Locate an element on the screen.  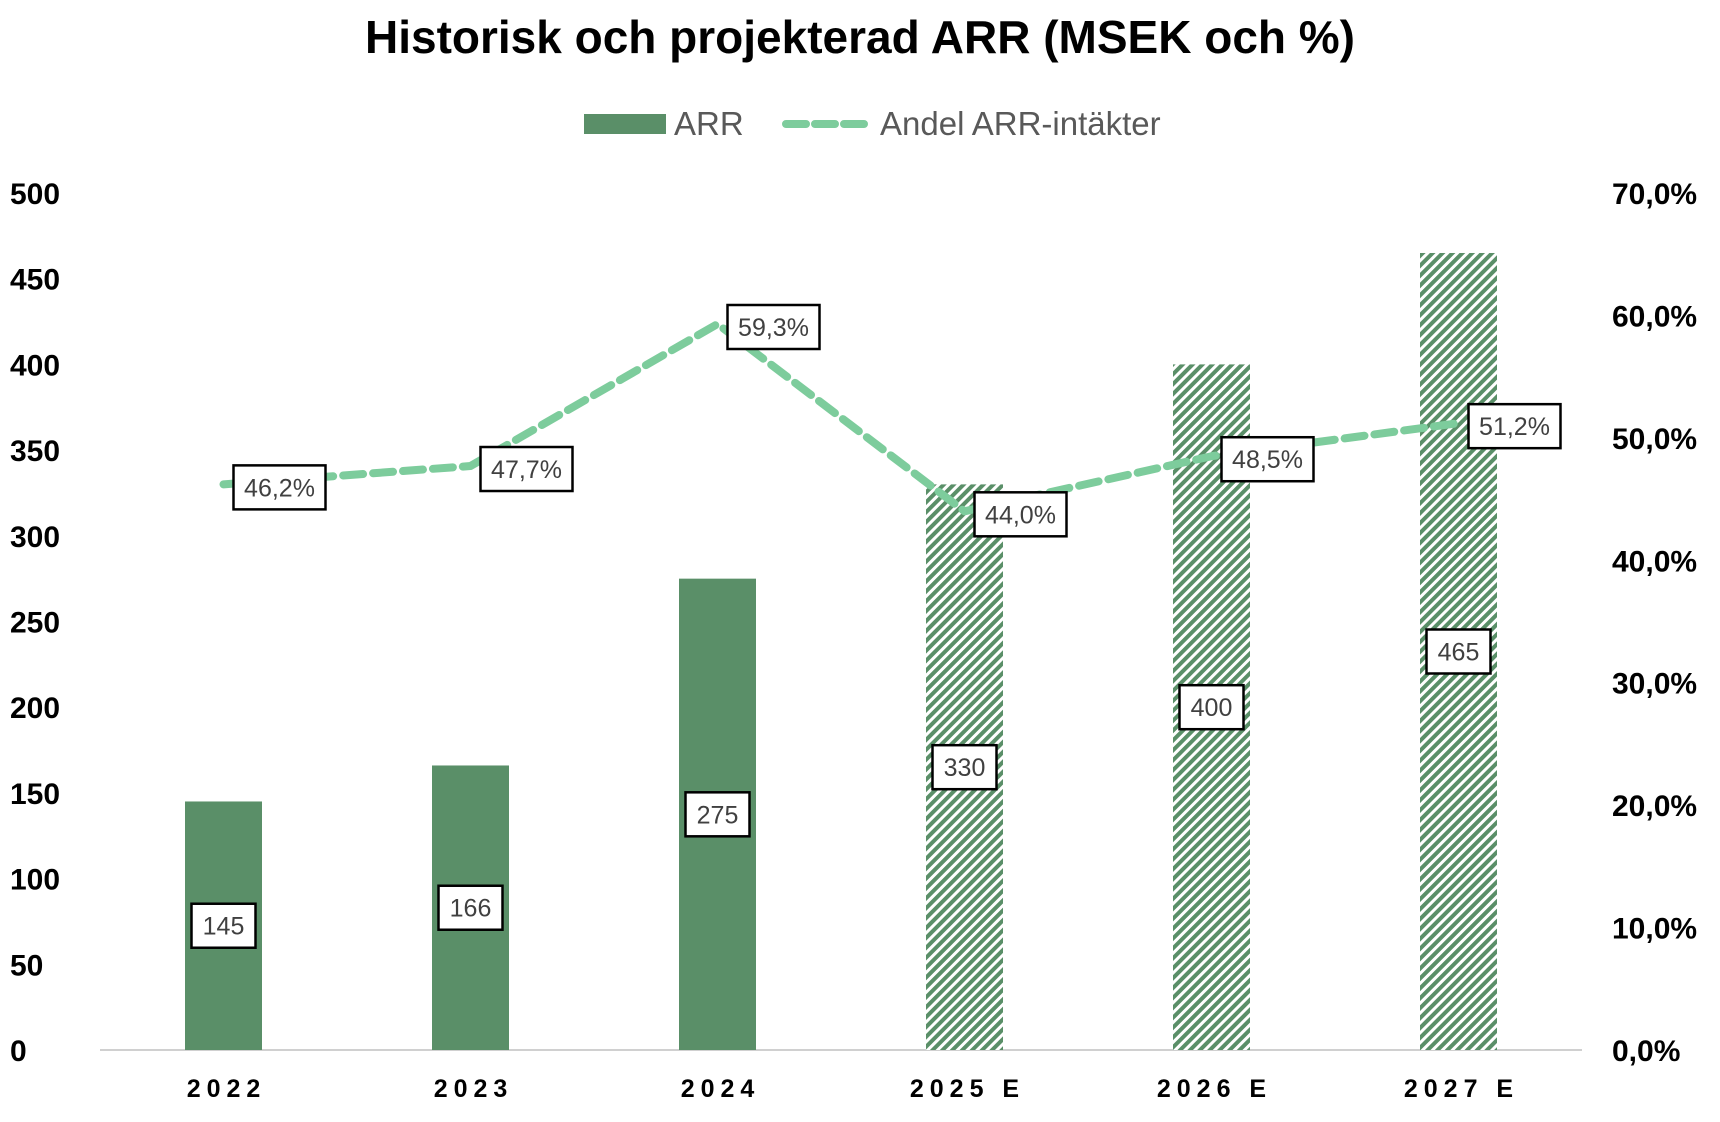
y-left-tick-label: 300 is located at coordinates (35, 537).